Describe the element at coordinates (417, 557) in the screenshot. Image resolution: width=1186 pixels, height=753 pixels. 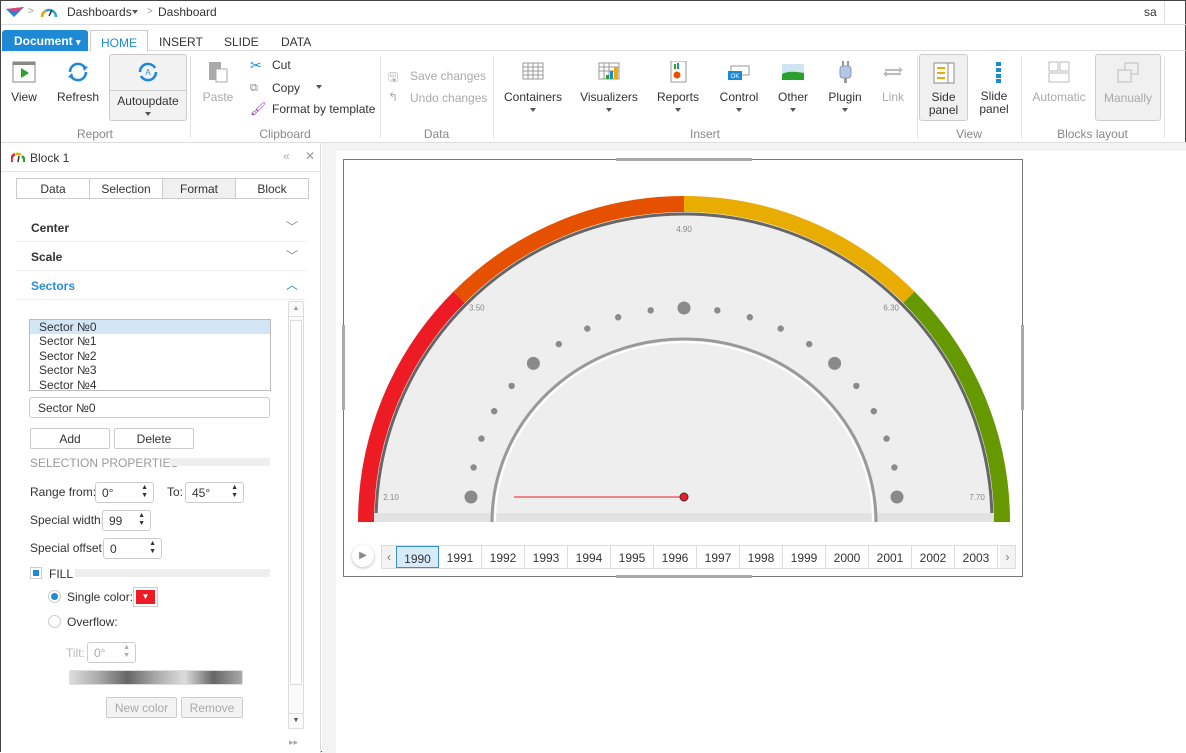
I see `timeline-year-1990: 1990` at that location.